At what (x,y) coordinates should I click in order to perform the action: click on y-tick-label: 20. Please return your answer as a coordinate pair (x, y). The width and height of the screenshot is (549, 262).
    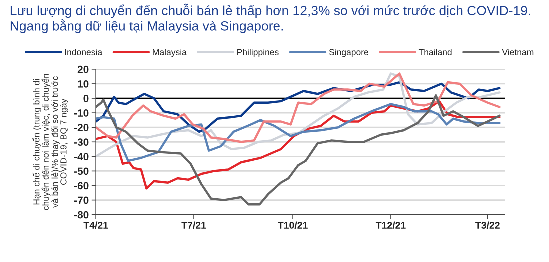
    Looking at the image, I should click on (83, 70).